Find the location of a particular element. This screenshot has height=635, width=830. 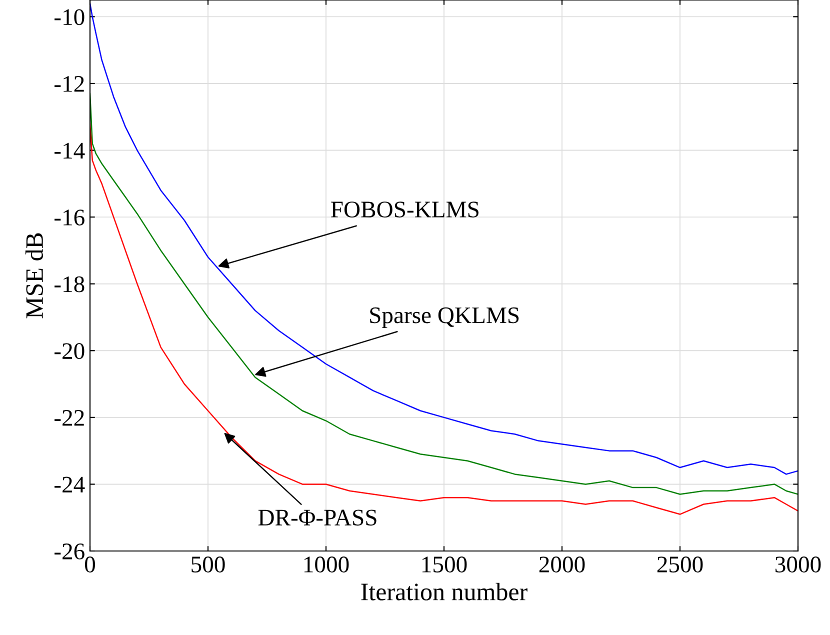

annotation: DR-Φ-PASS is located at coordinates (317, 518).